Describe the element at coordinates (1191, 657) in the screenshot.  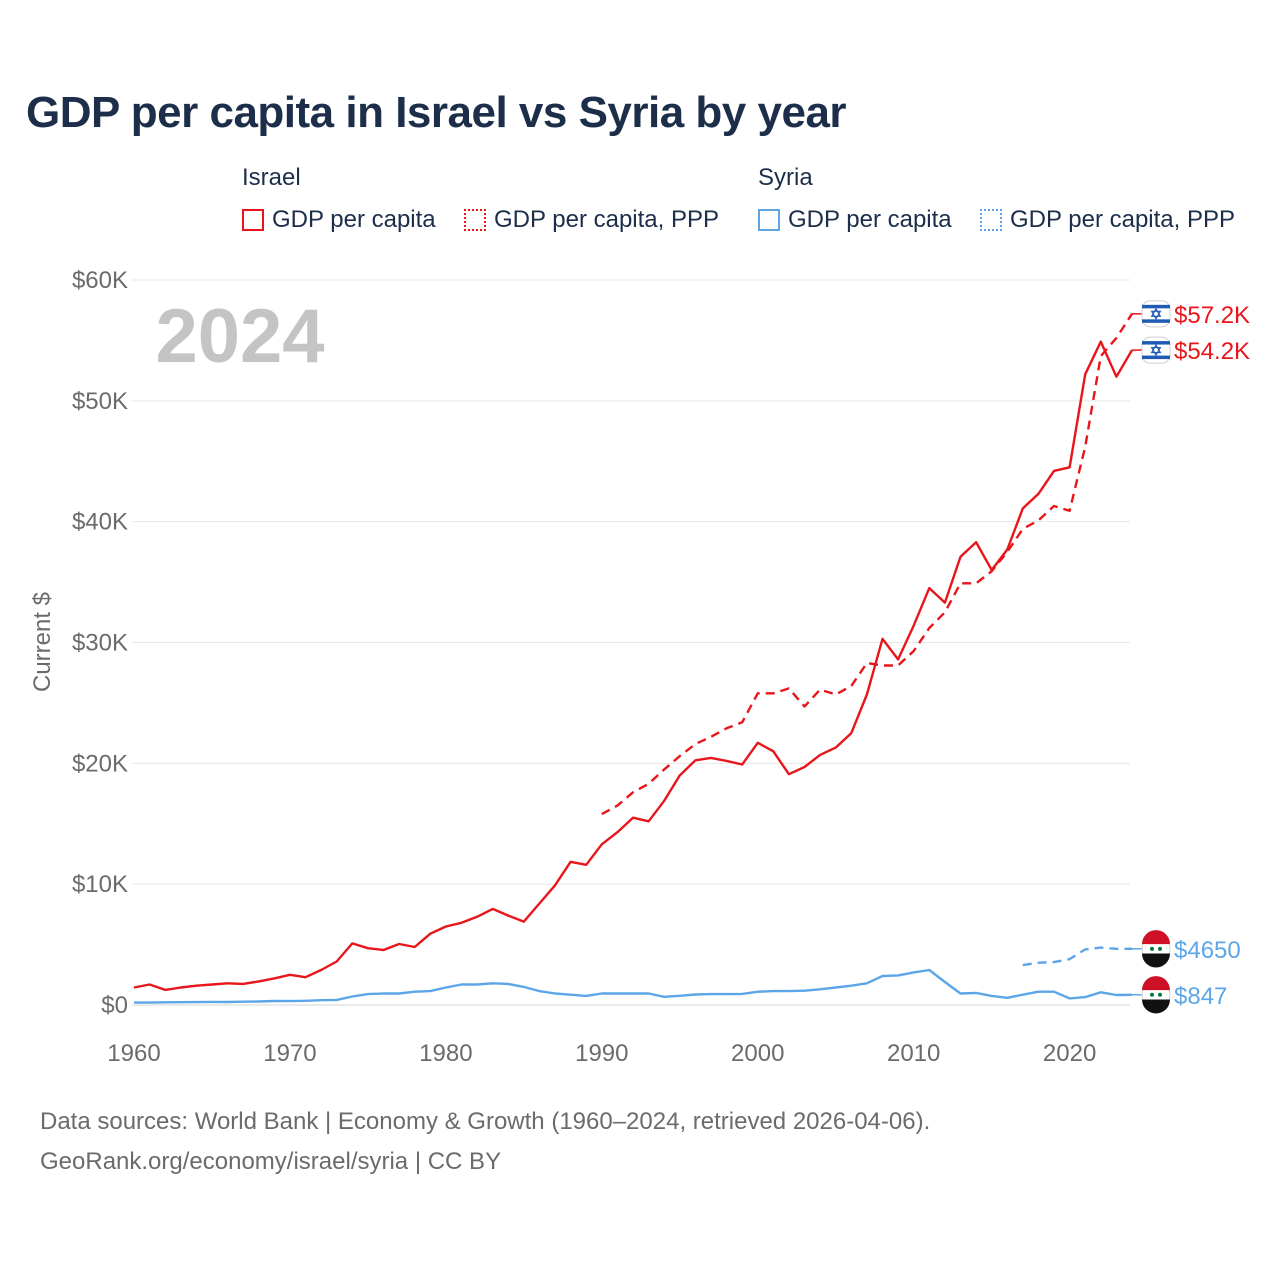
I see `end-label-layer: $54.2K $57.2K $847 $4650` at that location.